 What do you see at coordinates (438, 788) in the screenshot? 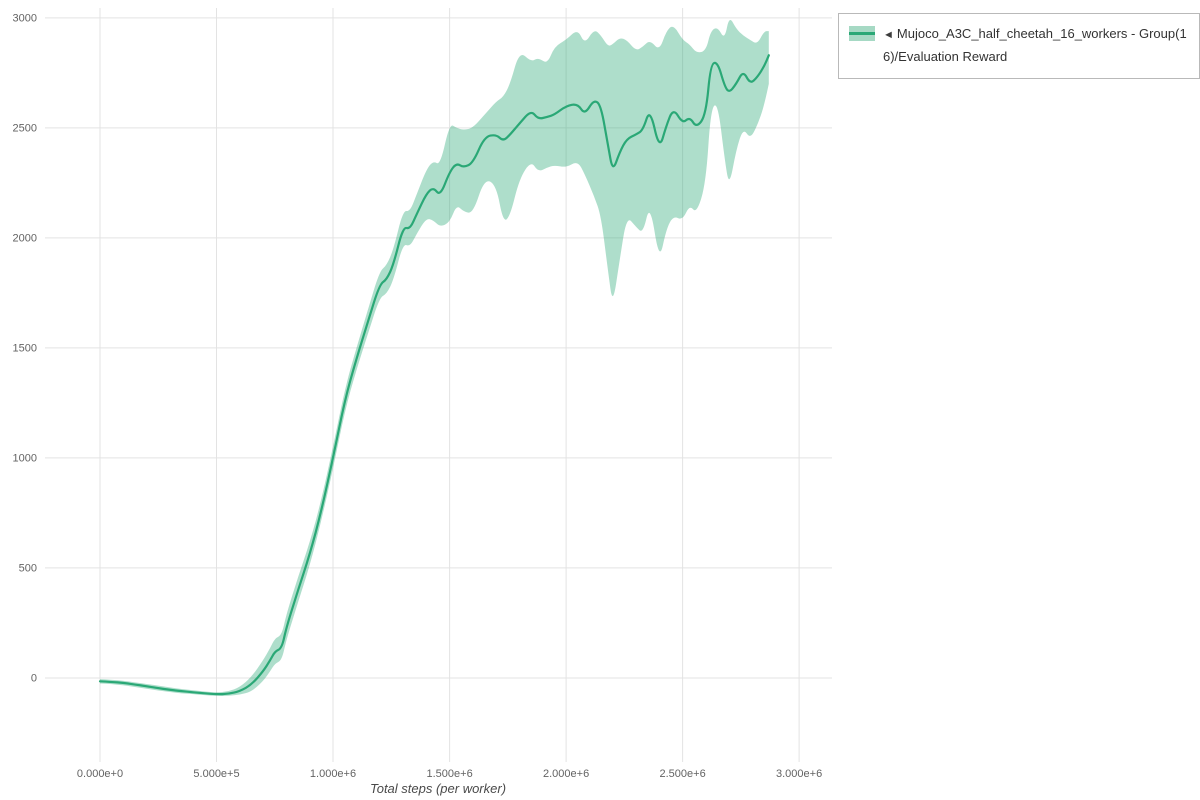
I see `x-axis-label: Total steps (per worker)` at bounding box center [438, 788].